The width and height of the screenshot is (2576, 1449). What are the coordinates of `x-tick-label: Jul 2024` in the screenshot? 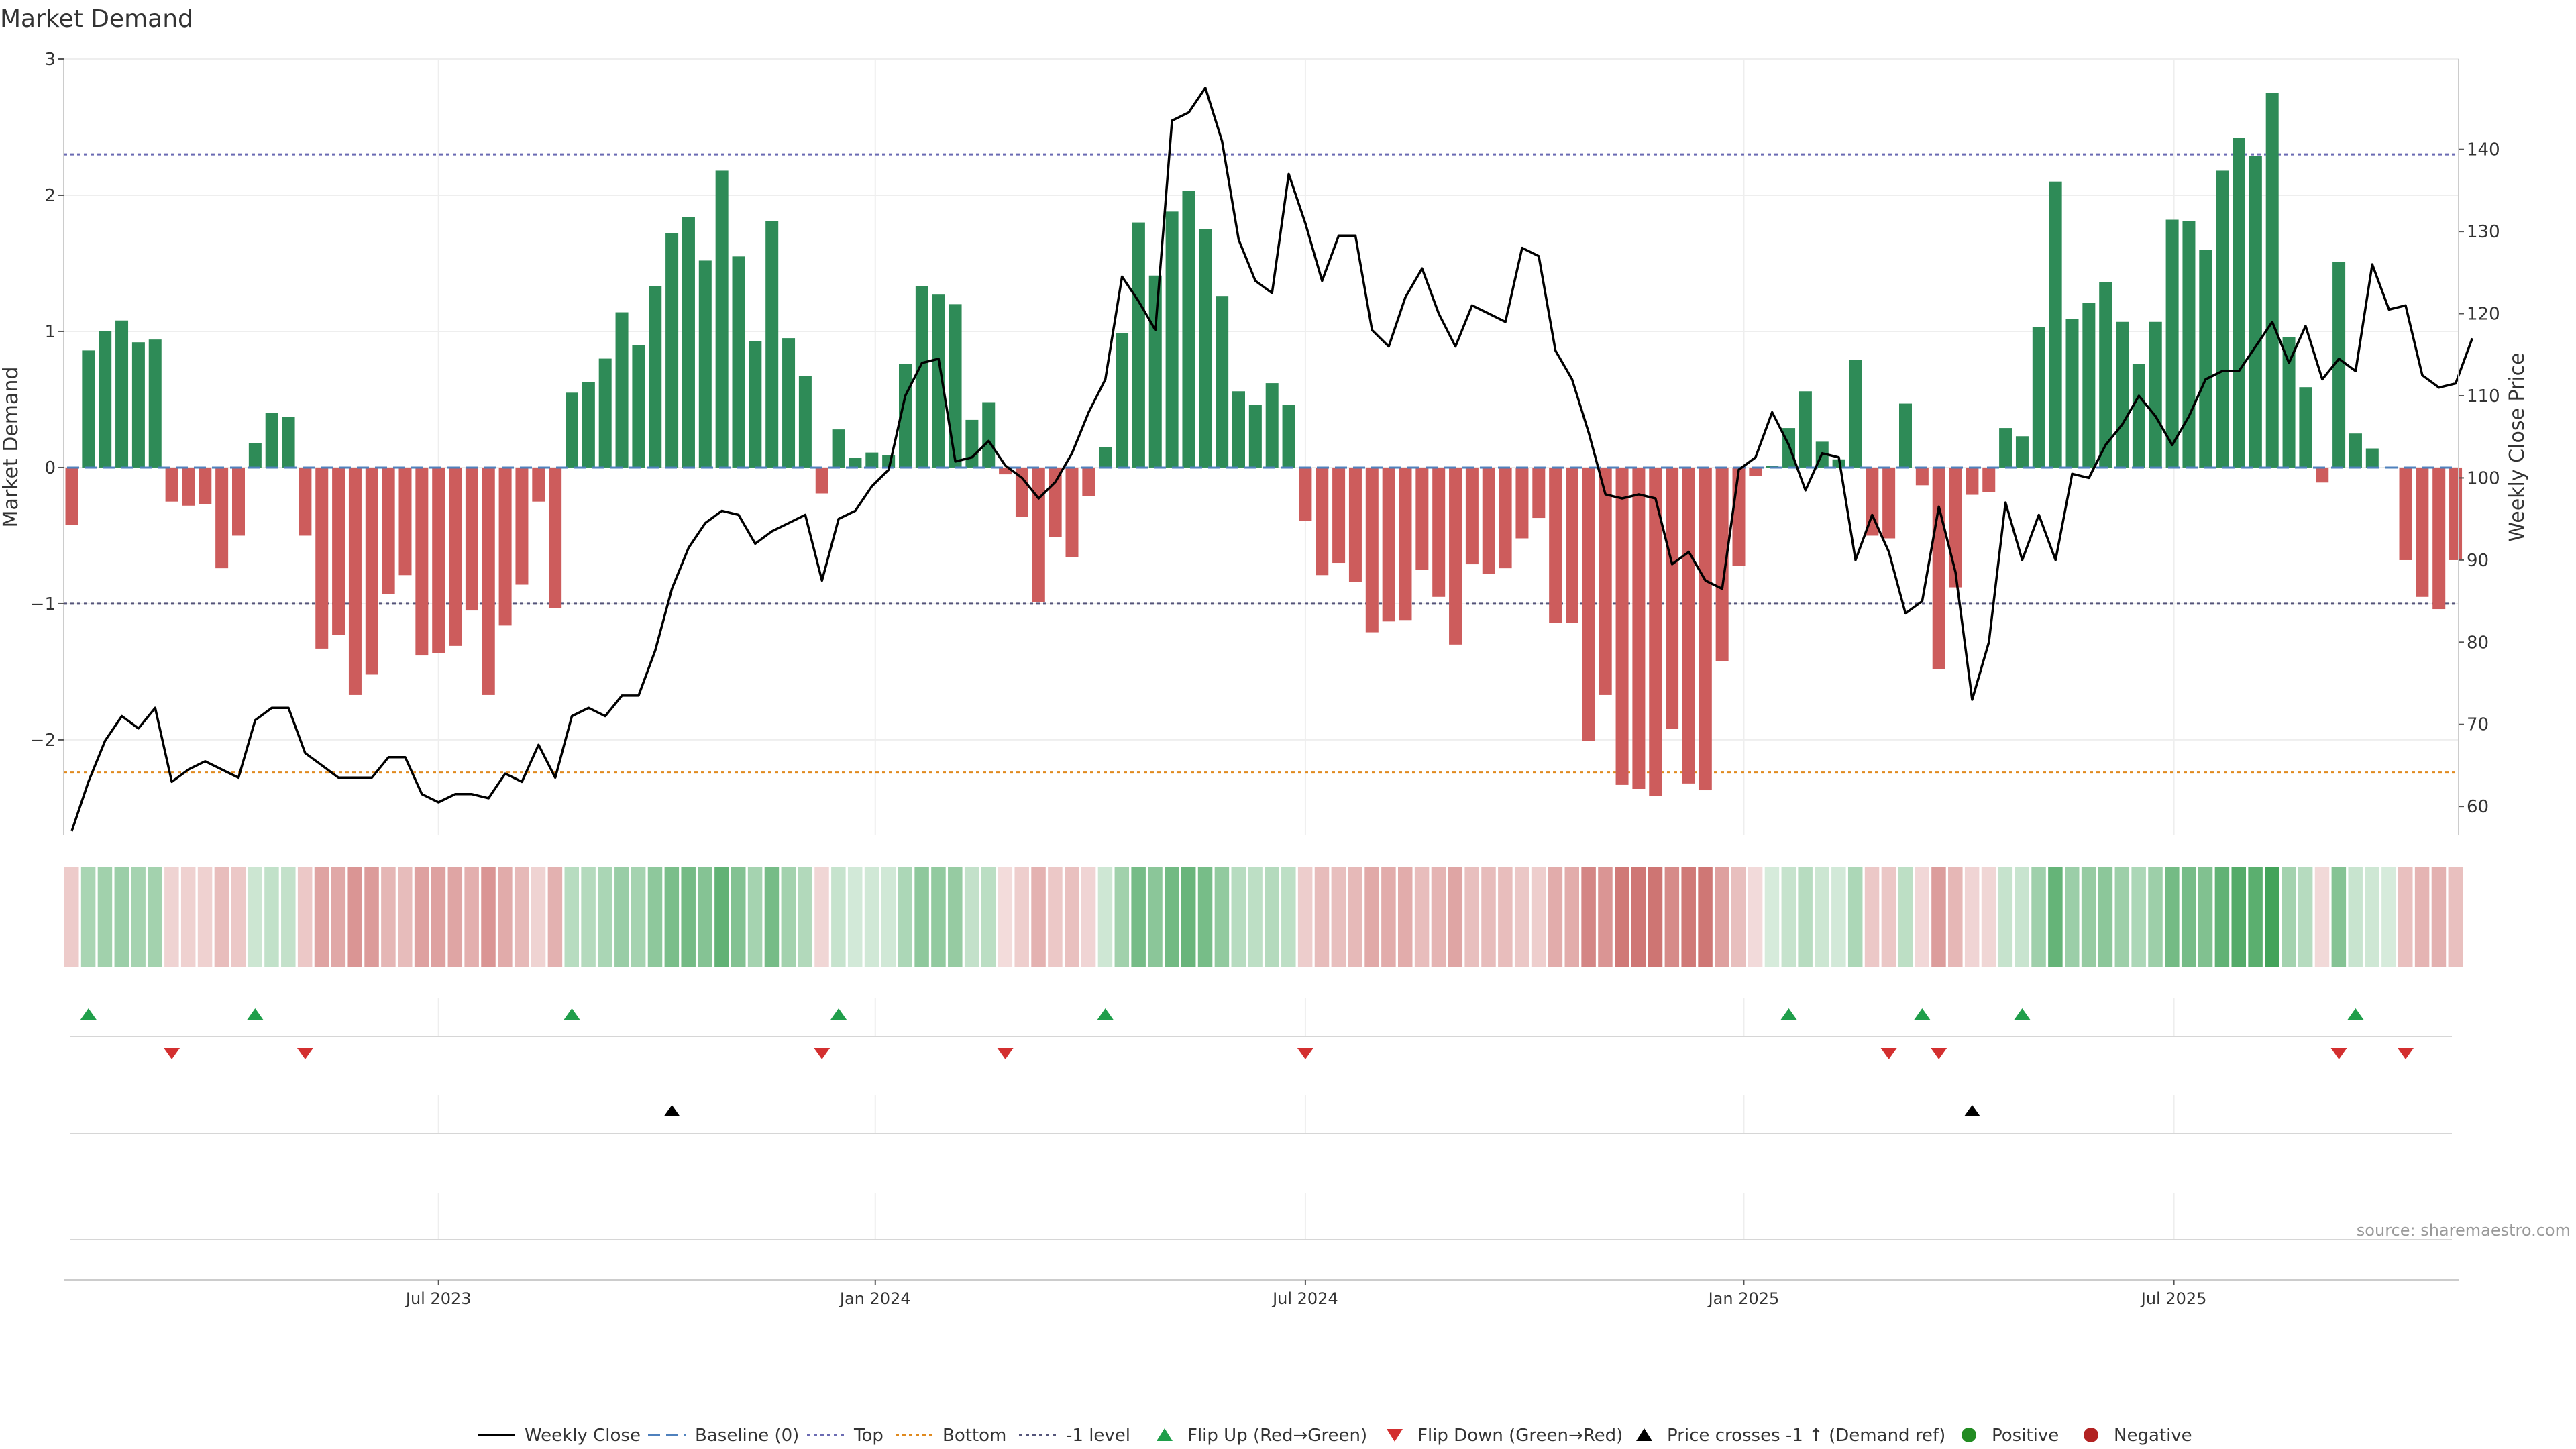 It's located at (1304, 1298).